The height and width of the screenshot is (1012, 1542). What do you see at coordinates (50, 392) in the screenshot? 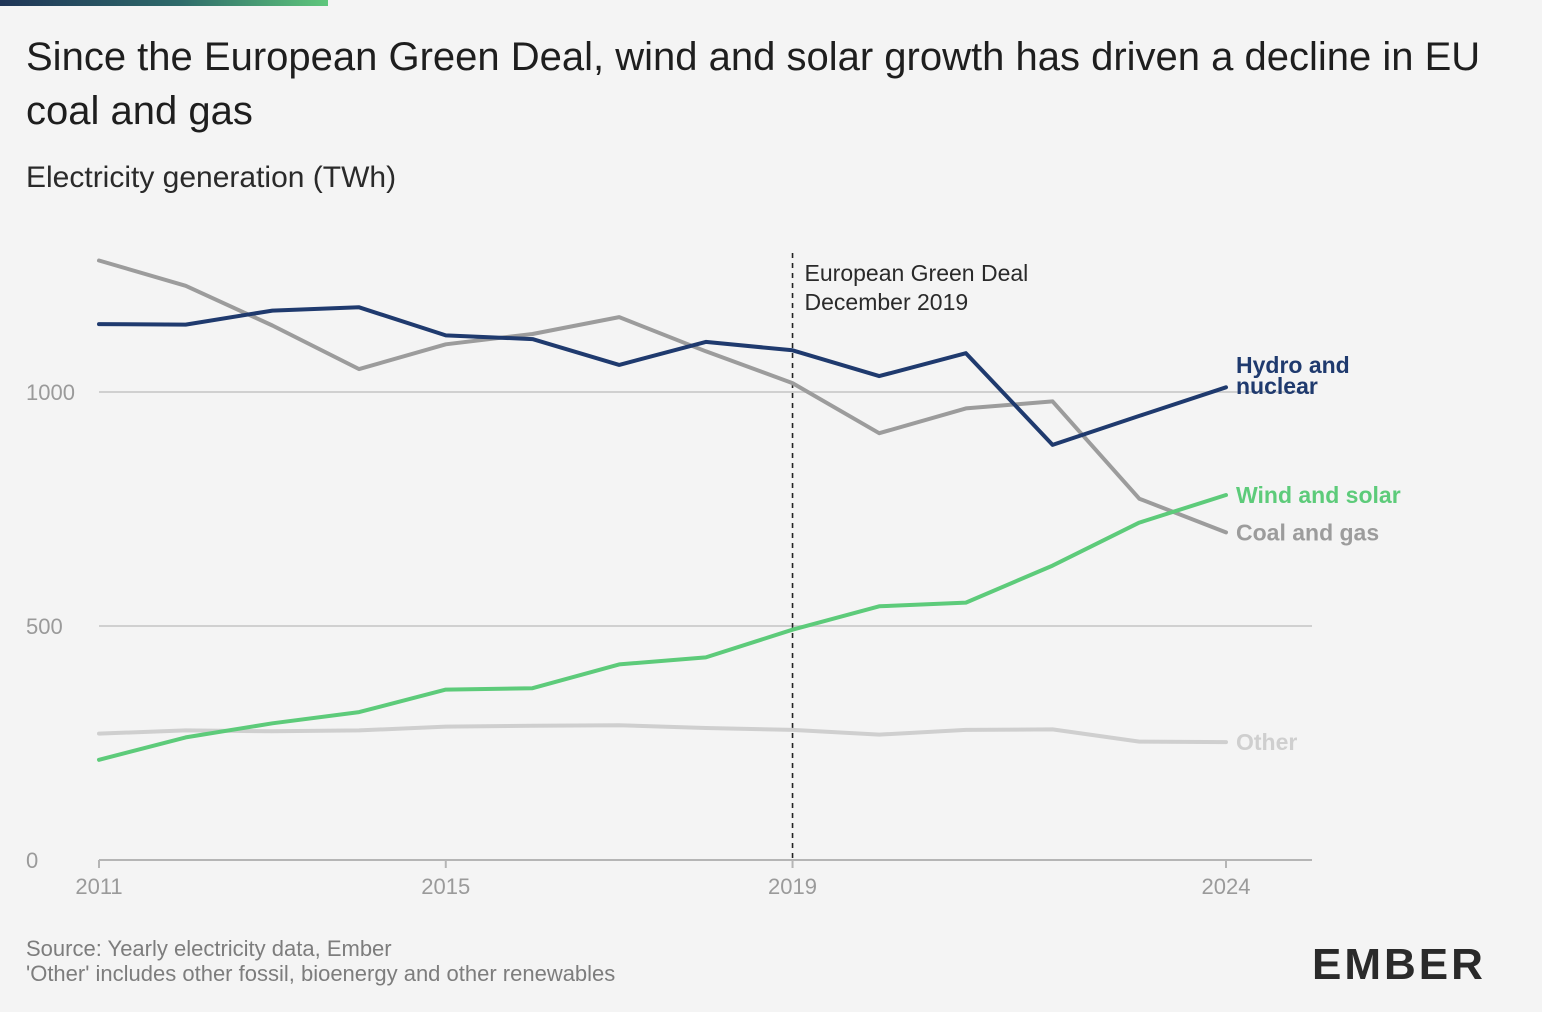
I see `y-tick-label-1000: 1000` at bounding box center [50, 392].